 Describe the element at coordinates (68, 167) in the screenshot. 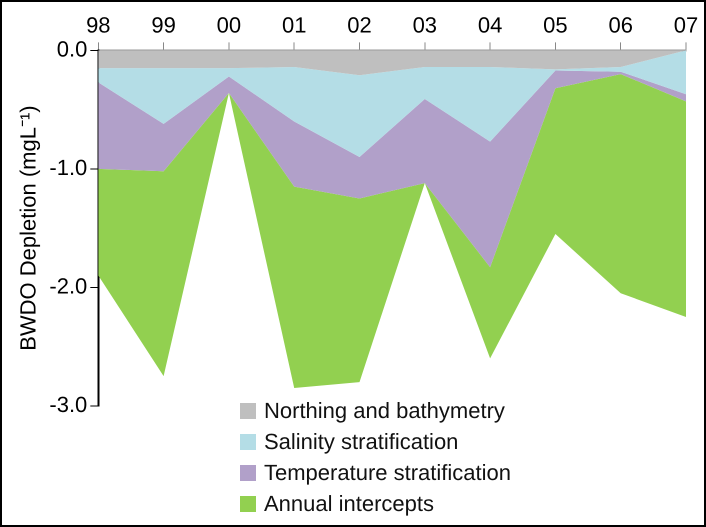

I see `y-tick-label: -1.0` at that location.